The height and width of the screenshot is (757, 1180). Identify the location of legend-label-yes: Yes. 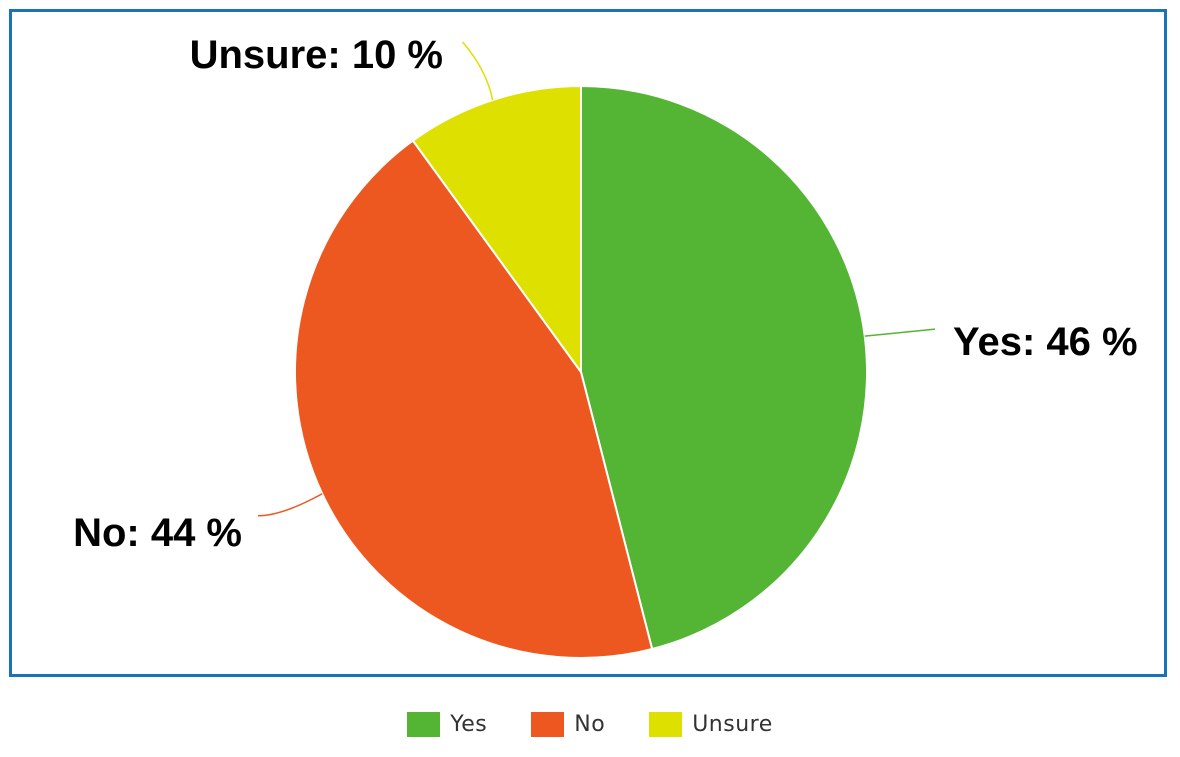
(469, 724).